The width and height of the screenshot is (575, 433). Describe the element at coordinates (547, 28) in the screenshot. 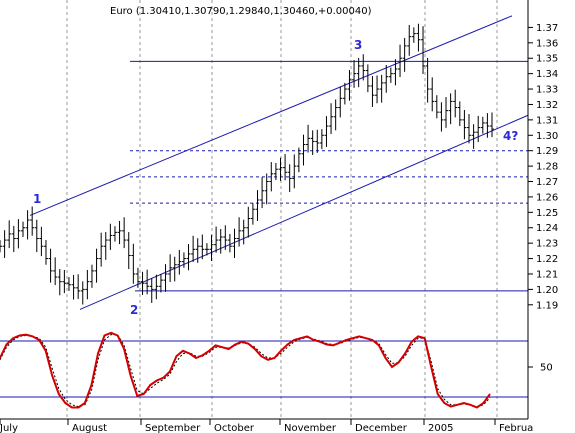

I see `price-tick-label: 1.37` at that location.